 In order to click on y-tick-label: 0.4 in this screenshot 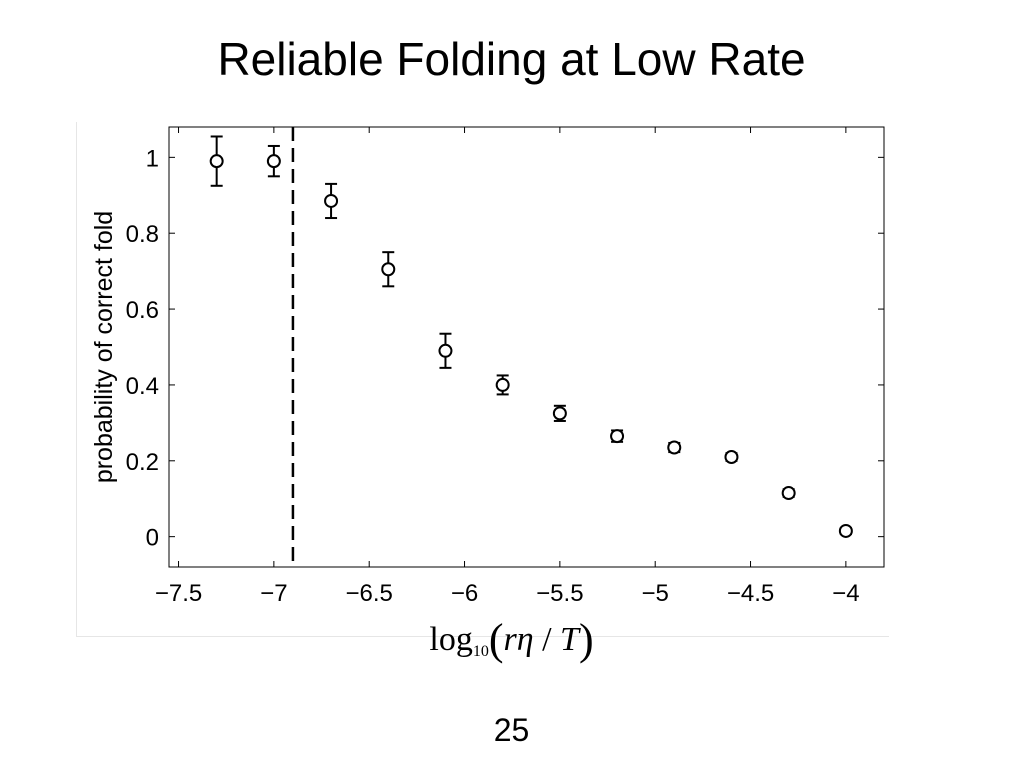, I will do `click(142, 386)`.